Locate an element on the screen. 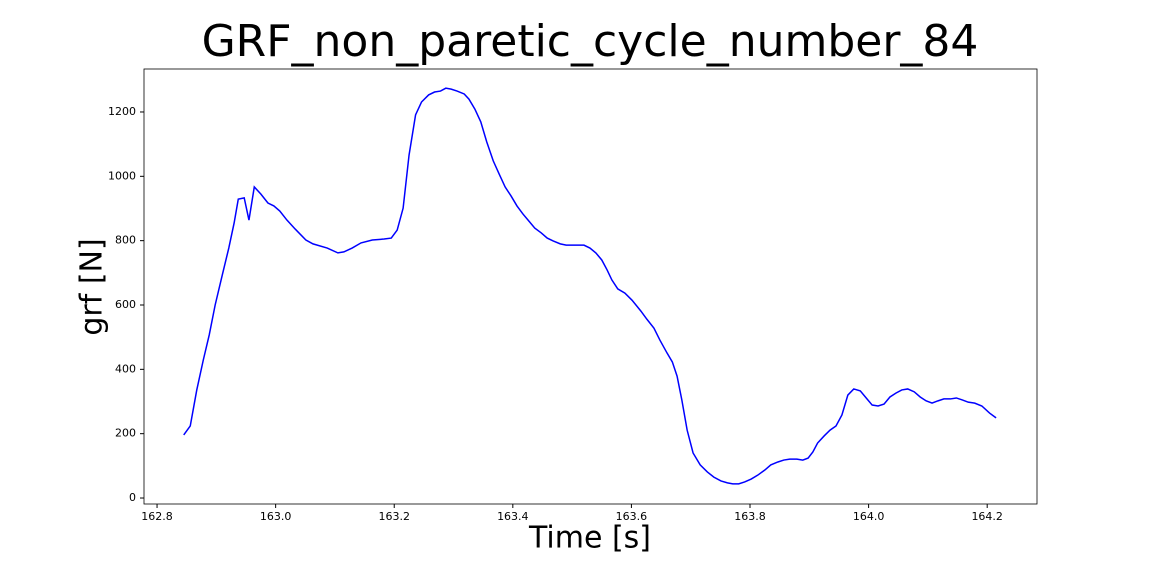  y-tick-label: 400 is located at coordinates (125, 368).